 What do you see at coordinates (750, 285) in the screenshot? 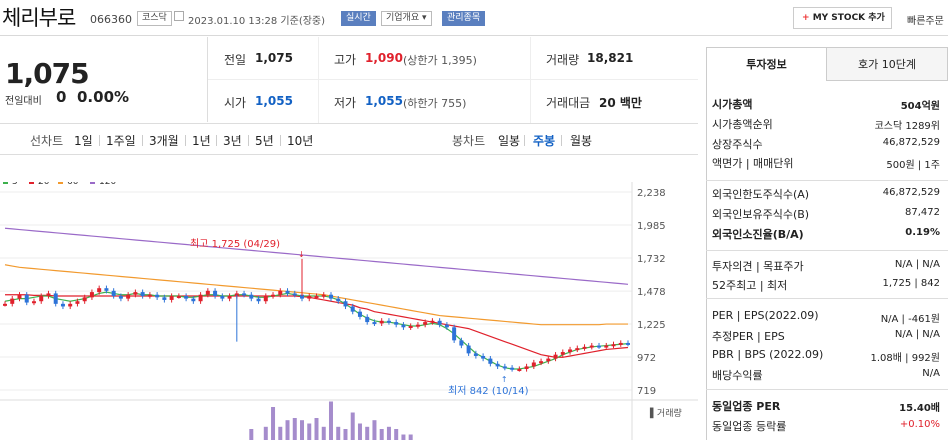
I see `info-label: 52주최고 | 최저` at bounding box center [750, 285].